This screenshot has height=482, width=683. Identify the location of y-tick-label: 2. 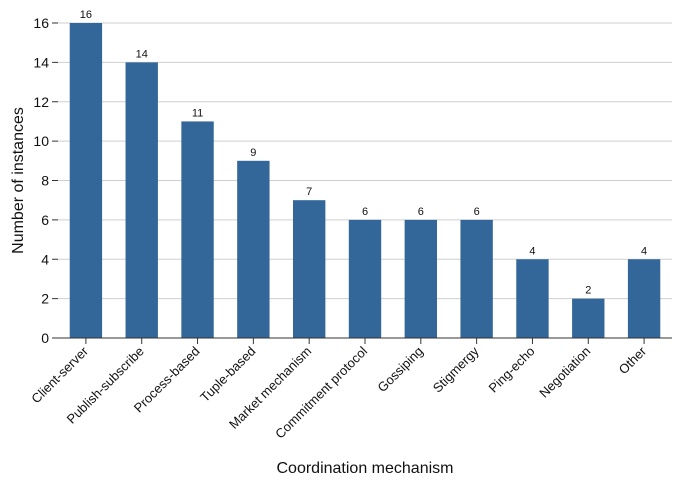
(45, 299).